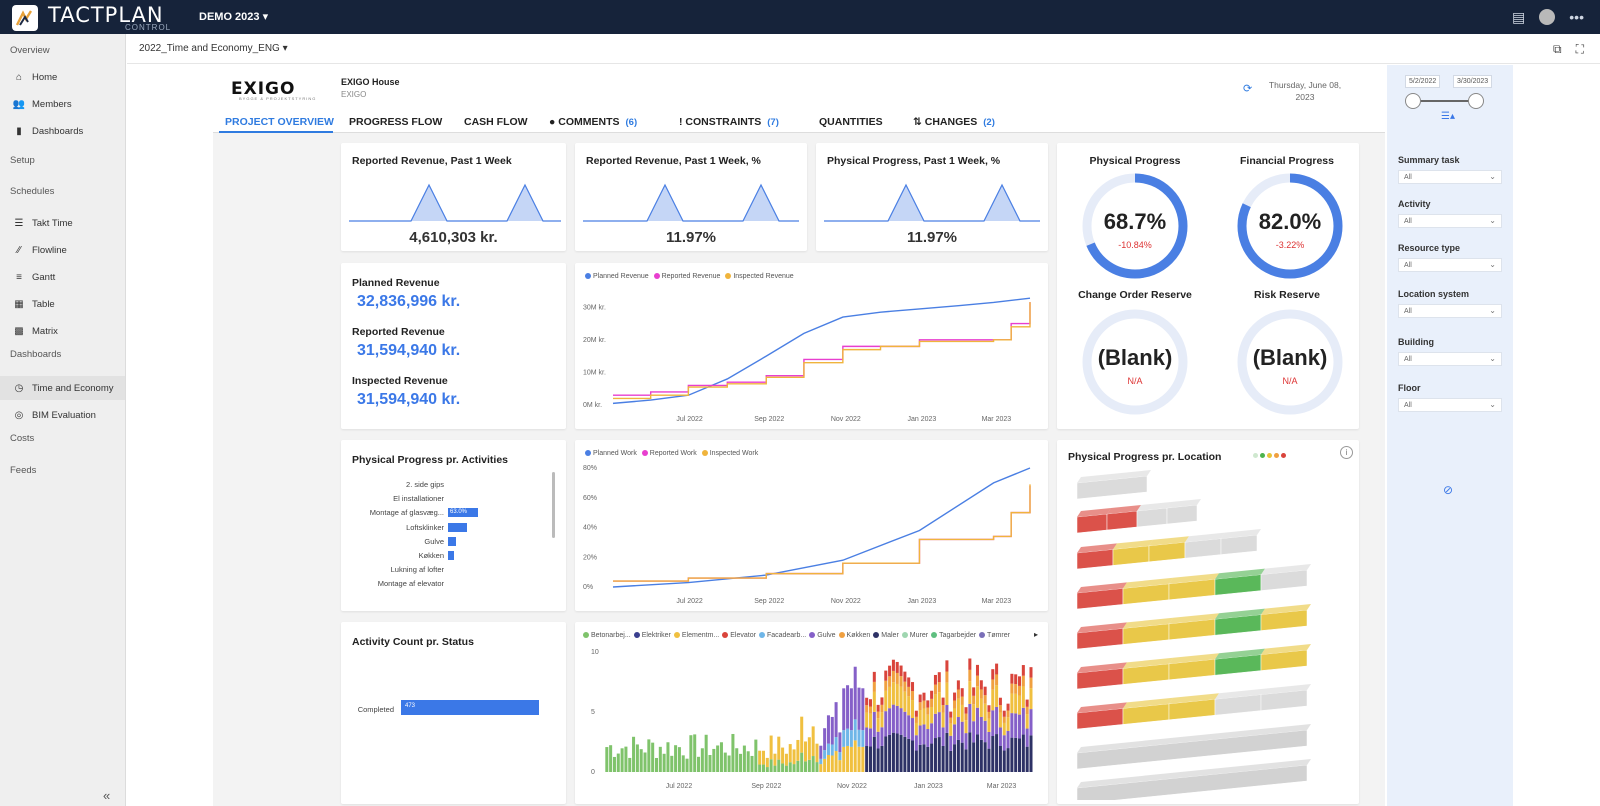 Image resolution: width=1600 pixels, height=806 pixels. Describe the element at coordinates (25, 18) in the screenshot. I see `tactplan-logo-icon` at that location.